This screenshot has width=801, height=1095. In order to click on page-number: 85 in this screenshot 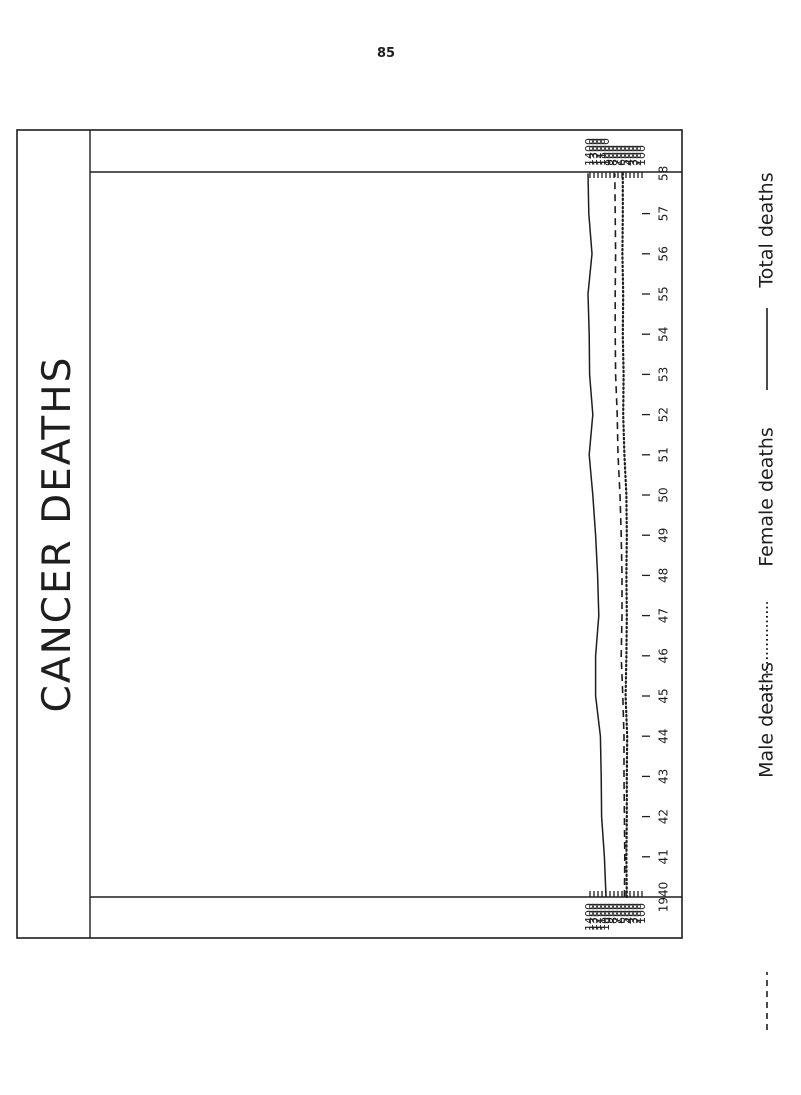, I will do `click(386, 53)`.